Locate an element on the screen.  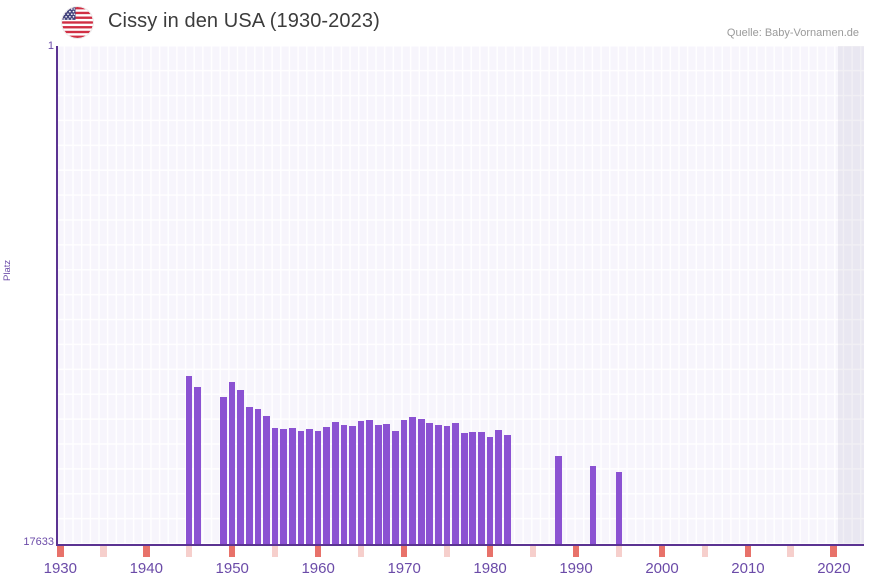
bar-1954 is located at coordinates (266, 479).